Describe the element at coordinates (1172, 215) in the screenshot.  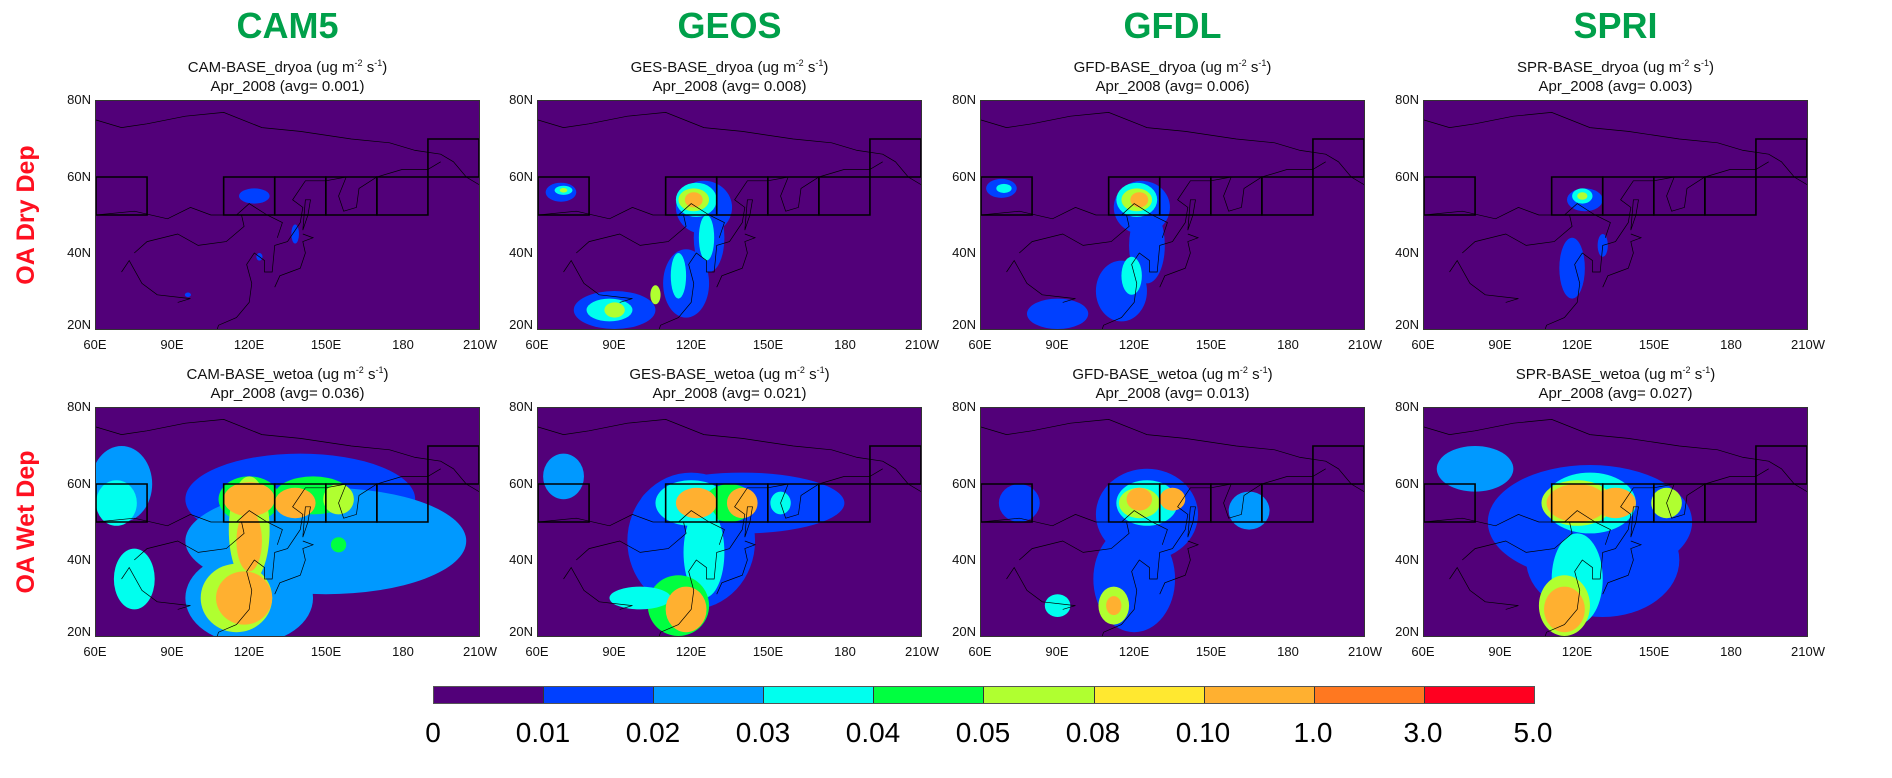
I see `map-plot` at that location.